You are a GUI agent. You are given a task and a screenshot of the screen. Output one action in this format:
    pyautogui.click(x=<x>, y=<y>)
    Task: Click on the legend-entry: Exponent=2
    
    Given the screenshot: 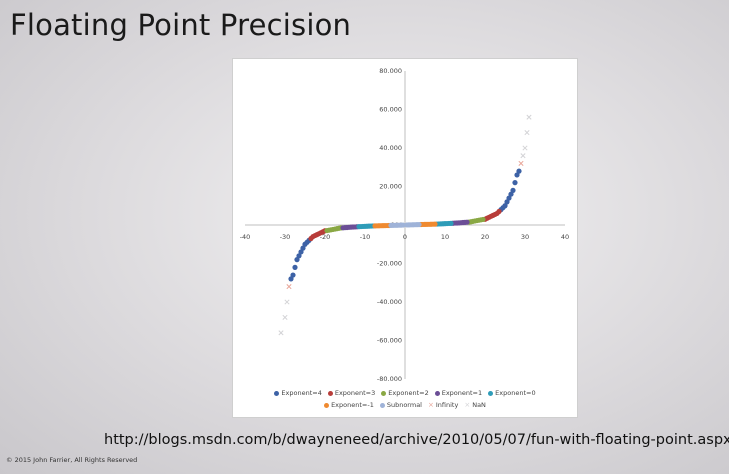 What is the action you would take?
    pyautogui.click(x=405, y=393)
    